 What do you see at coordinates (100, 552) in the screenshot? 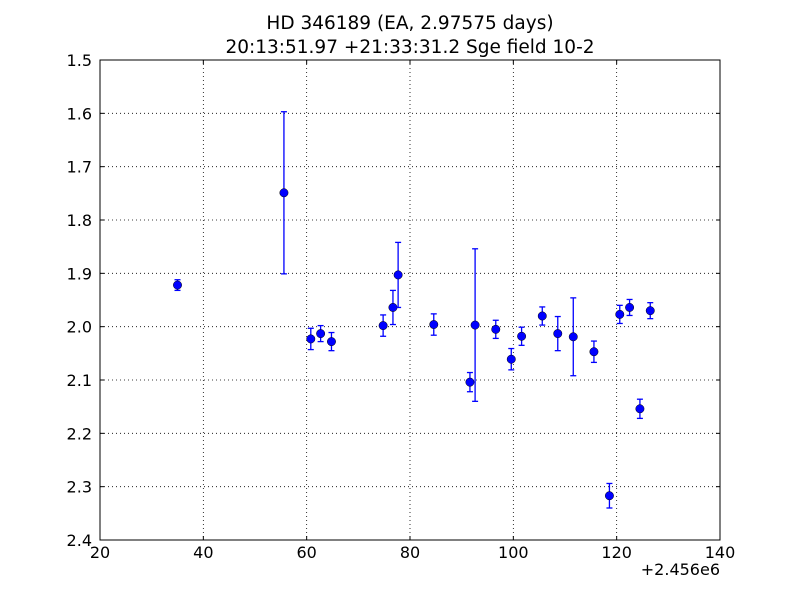
I see `x-tick-label: 20` at bounding box center [100, 552].